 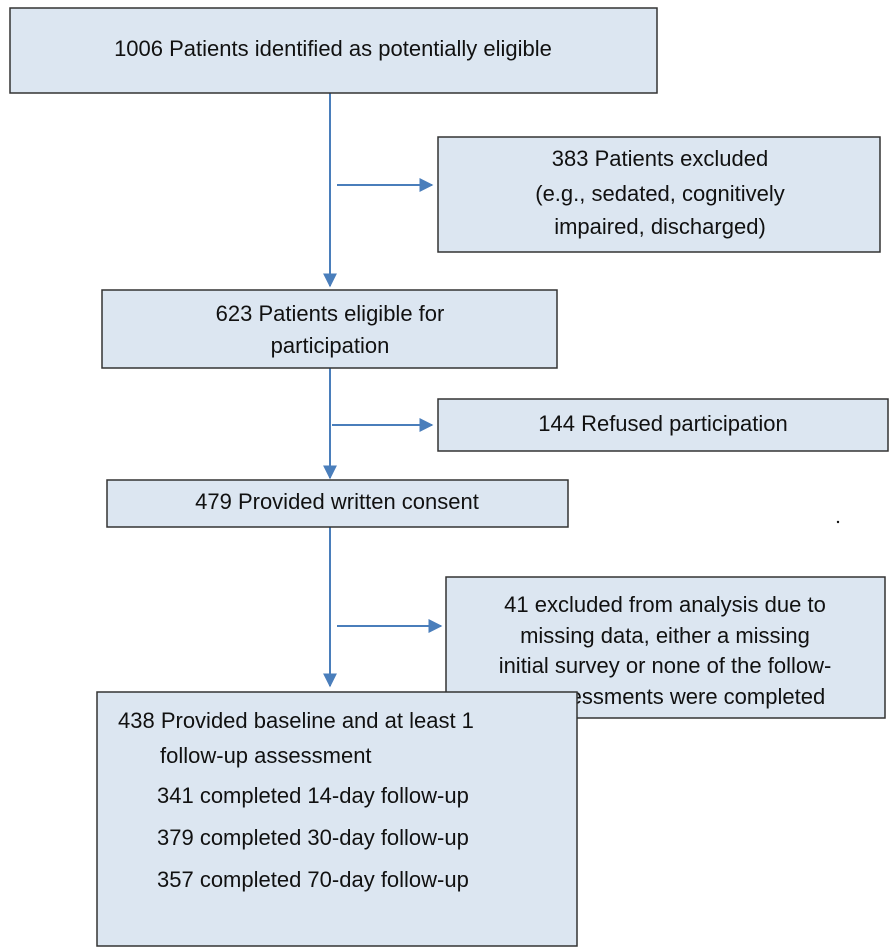 What do you see at coordinates (330, 313) in the screenshot?
I see `box-text: 623 Patients eligible for` at bounding box center [330, 313].